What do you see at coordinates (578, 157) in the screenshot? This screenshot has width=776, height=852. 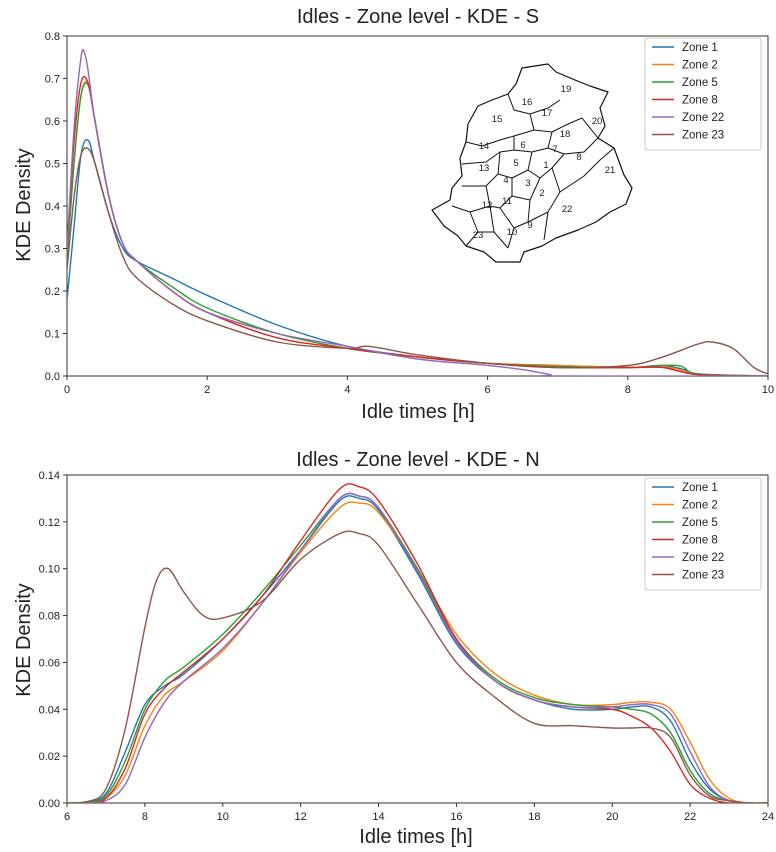 I see `map-zone-label: 8` at bounding box center [578, 157].